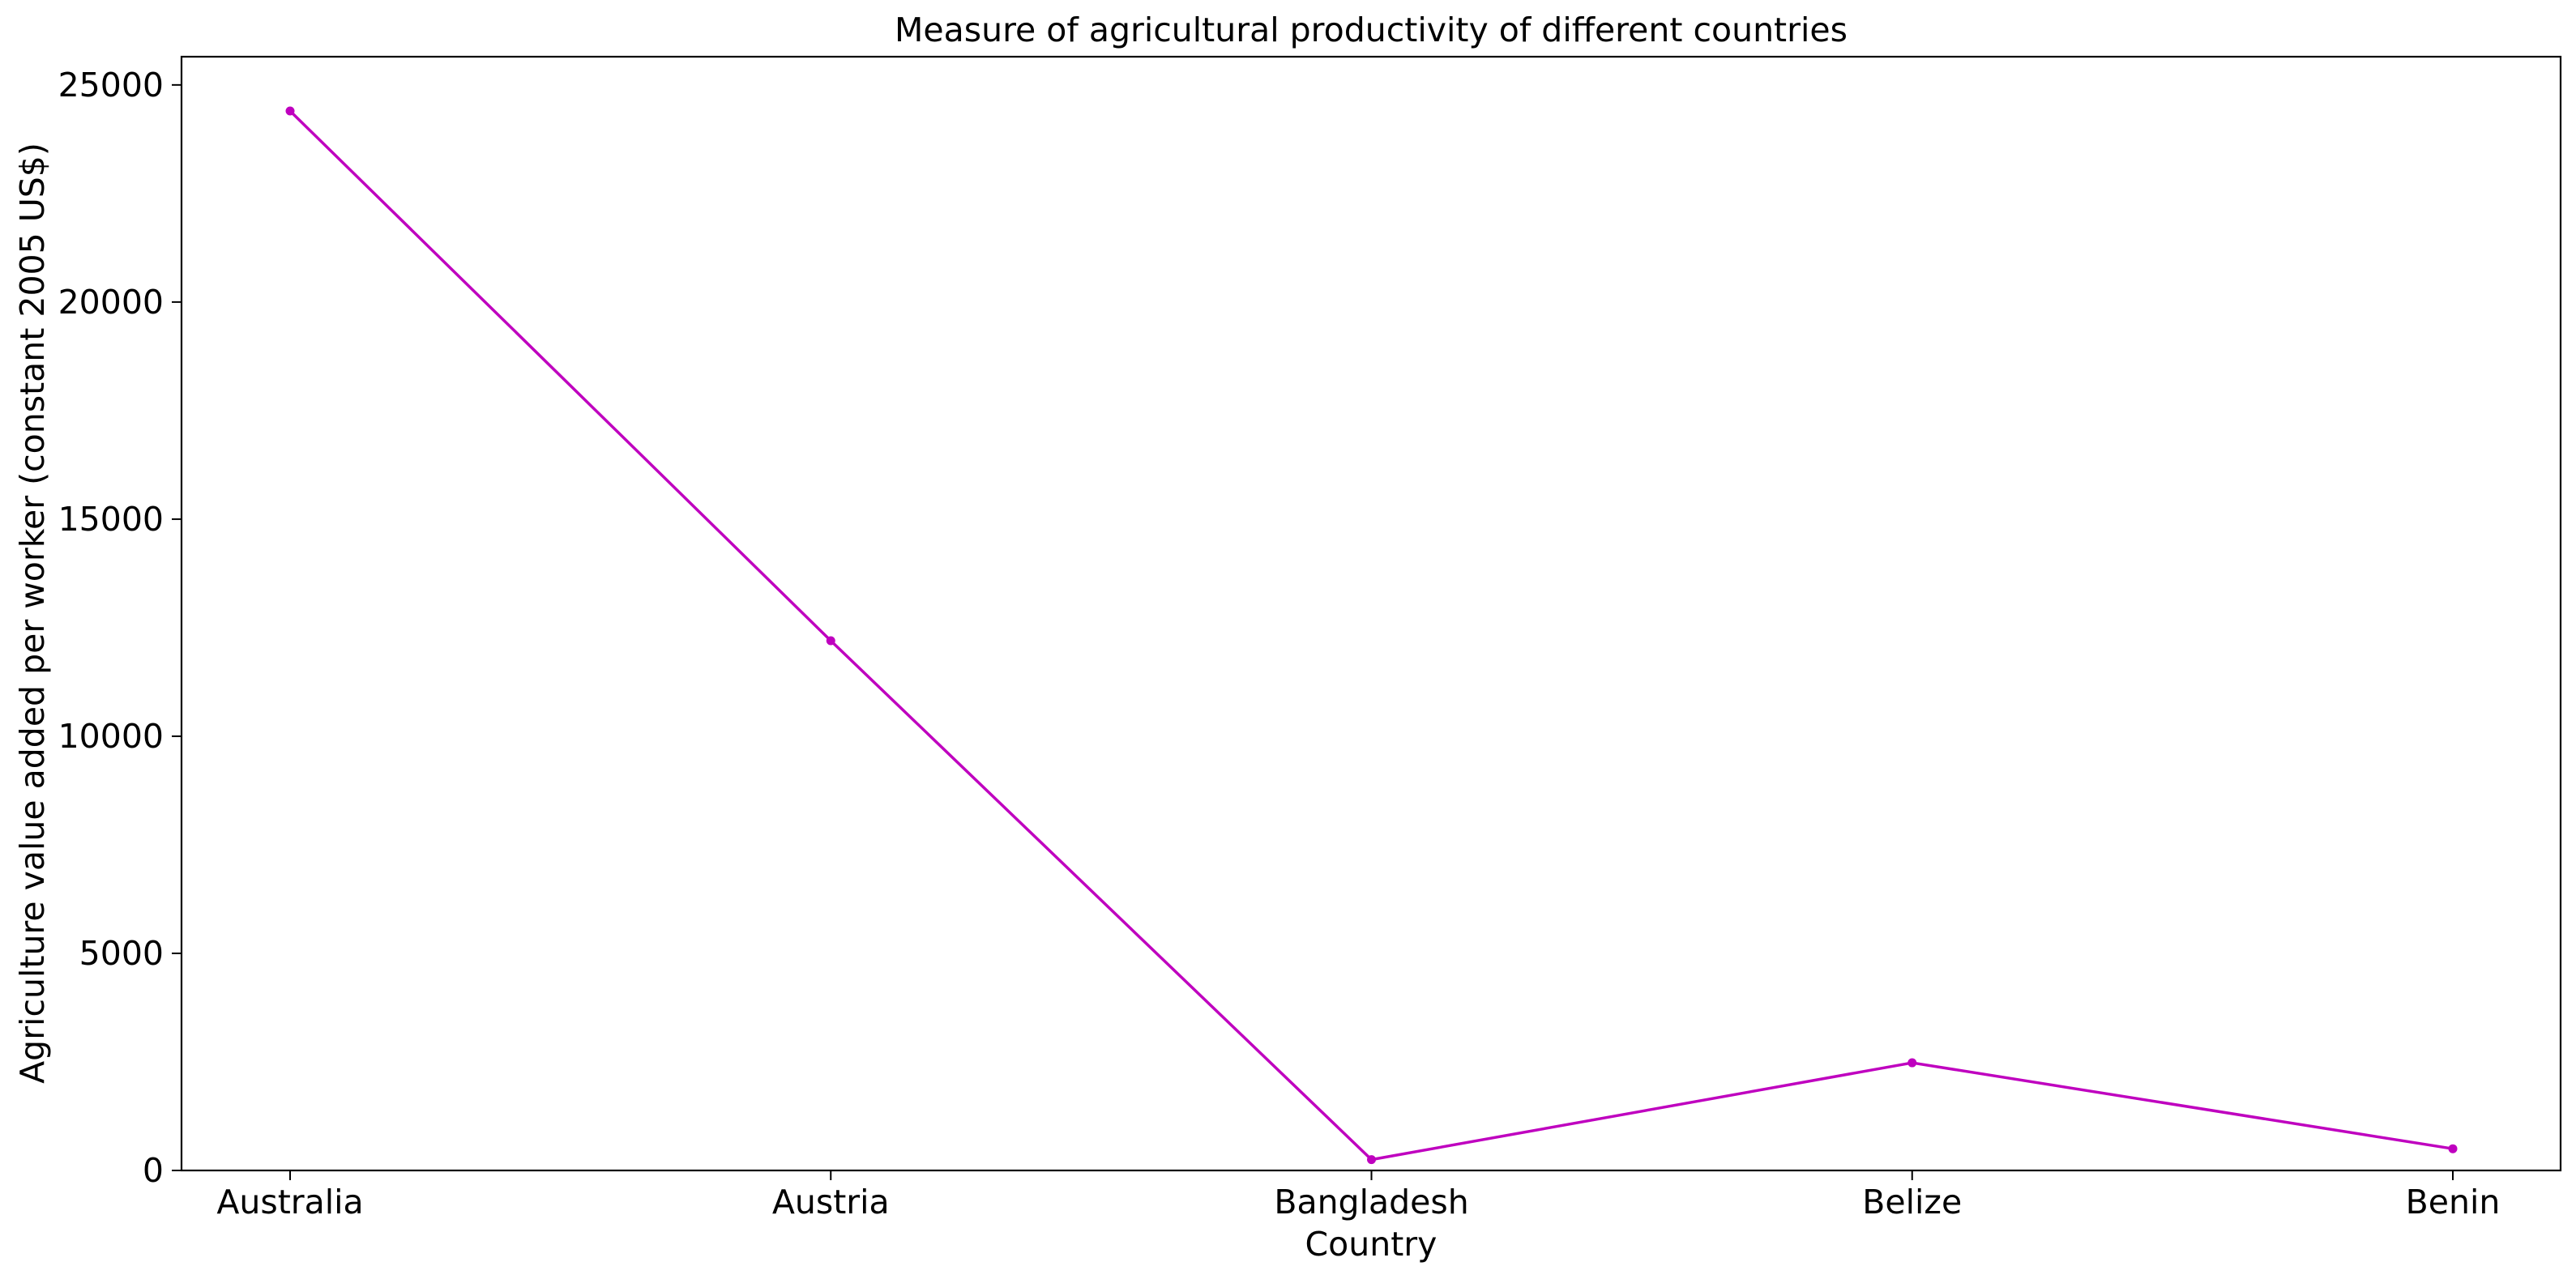  I want to click on y-tick-label: 20000, so click(111, 302).